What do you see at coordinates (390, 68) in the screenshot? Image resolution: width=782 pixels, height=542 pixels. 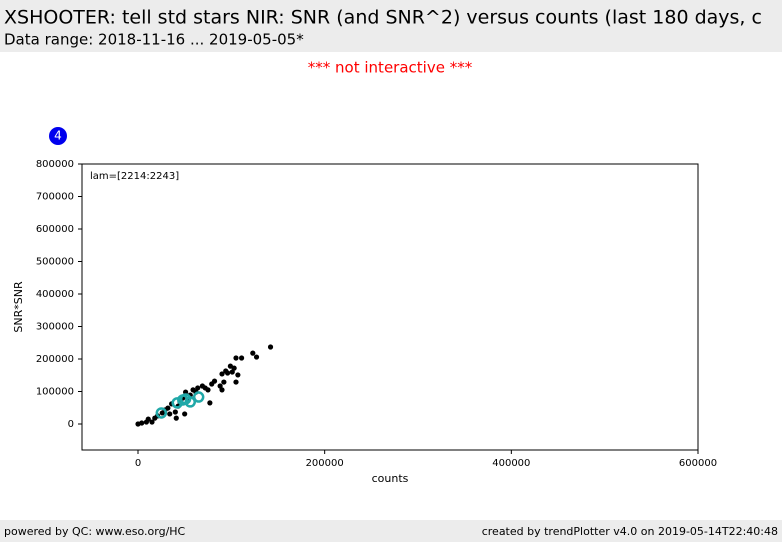 I see `notice: *** not interactive ***` at bounding box center [390, 68].